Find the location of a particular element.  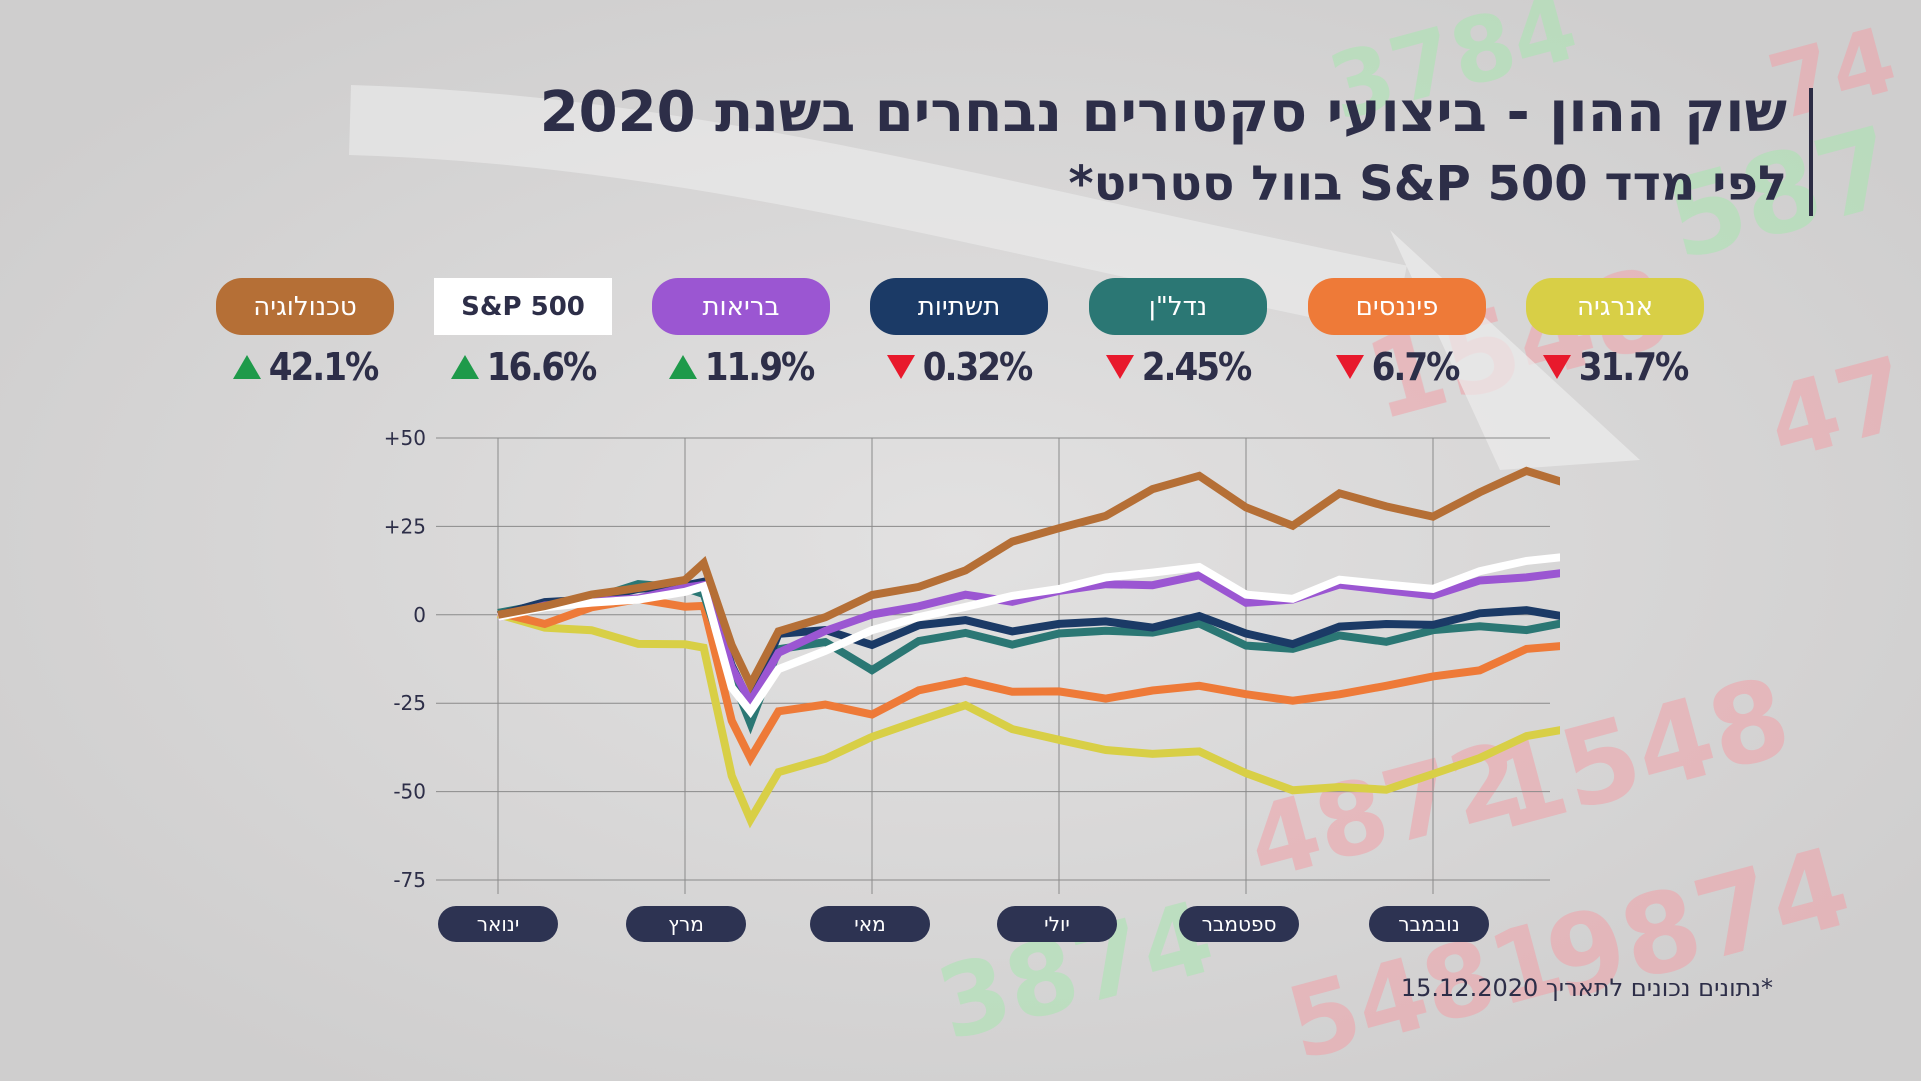

change-value: 11.9% is located at coordinates (760, 367).